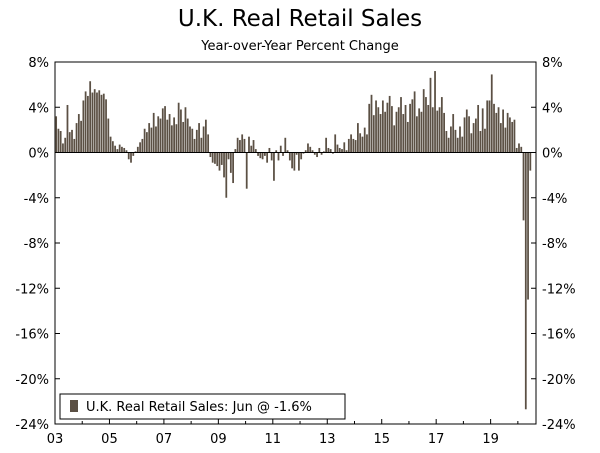 The image size is (600, 453). What do you see at coordinates (164, 439) in the screenshot?
I see `x-tick-label: 07` at bounding box center [164, 439].